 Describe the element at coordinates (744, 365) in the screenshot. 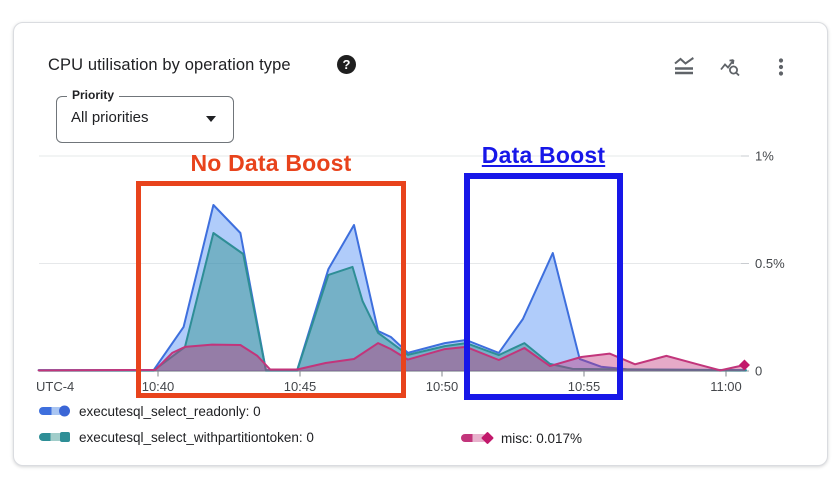

I see `series-end-diamond-icon` at that location.